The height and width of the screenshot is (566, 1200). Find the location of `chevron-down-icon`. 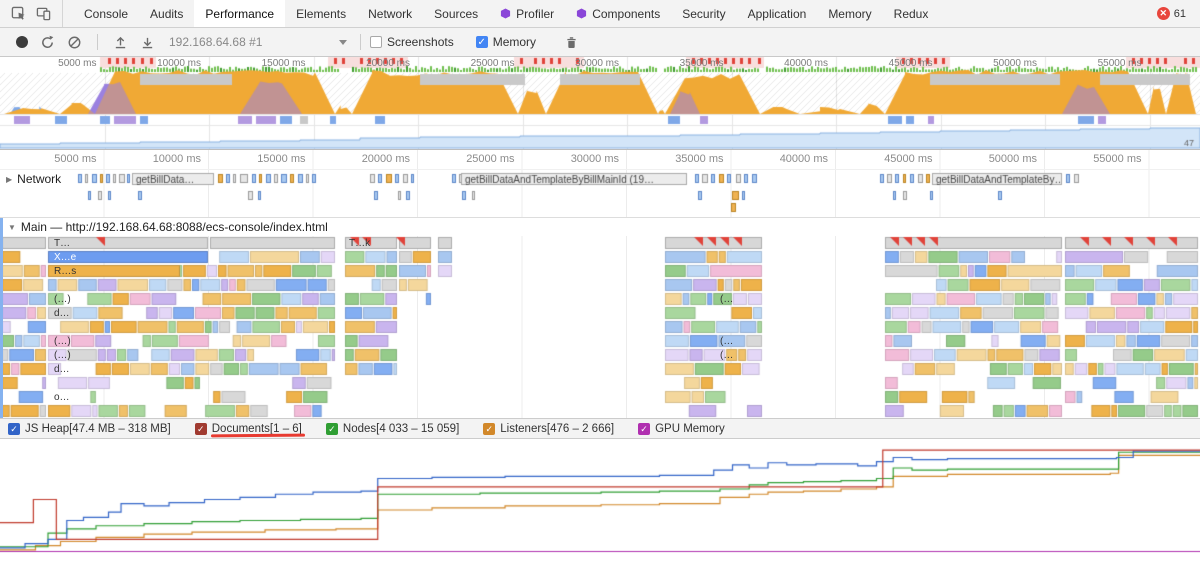

chevron-down-icon is located at coordinates (343, 42).